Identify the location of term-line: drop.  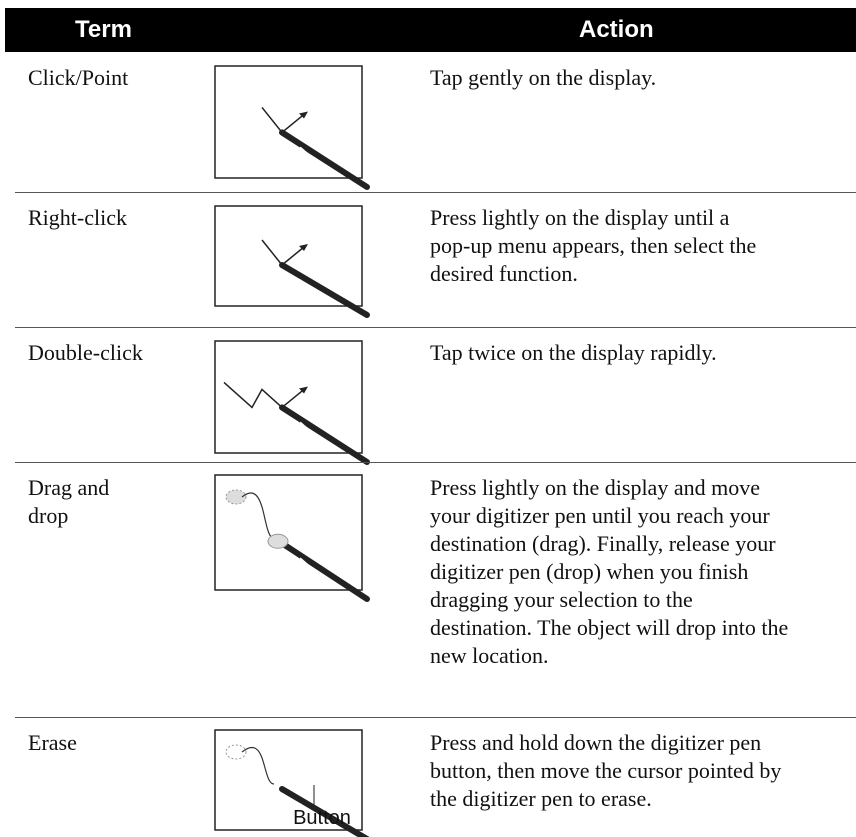
(48, 515).